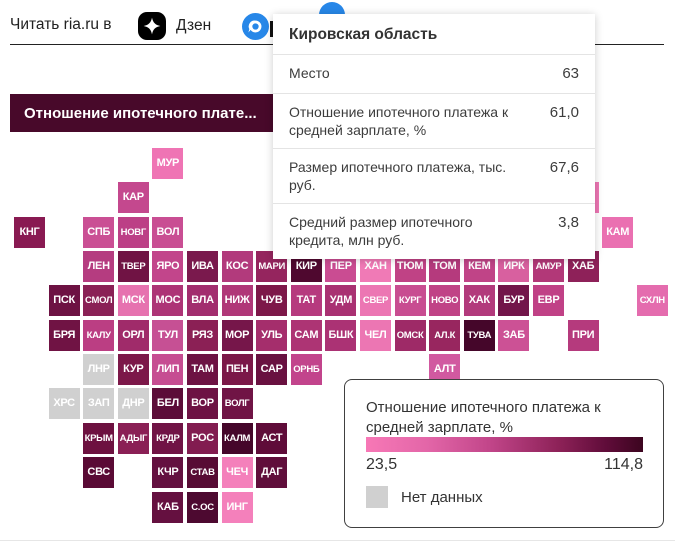  Describe the element at coordinates (237, 267) in the screenshot. I see `region-tile-КОС: КОС` at that location.